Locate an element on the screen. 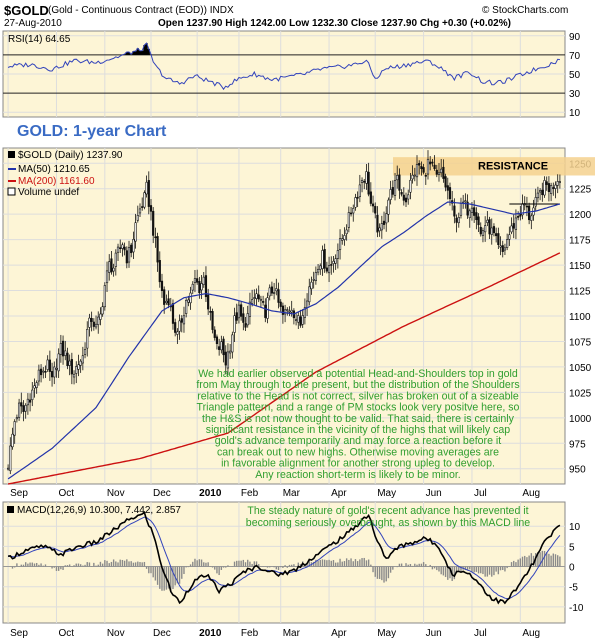  price-tick-label: 1100 is located at coordinates (580, 317).